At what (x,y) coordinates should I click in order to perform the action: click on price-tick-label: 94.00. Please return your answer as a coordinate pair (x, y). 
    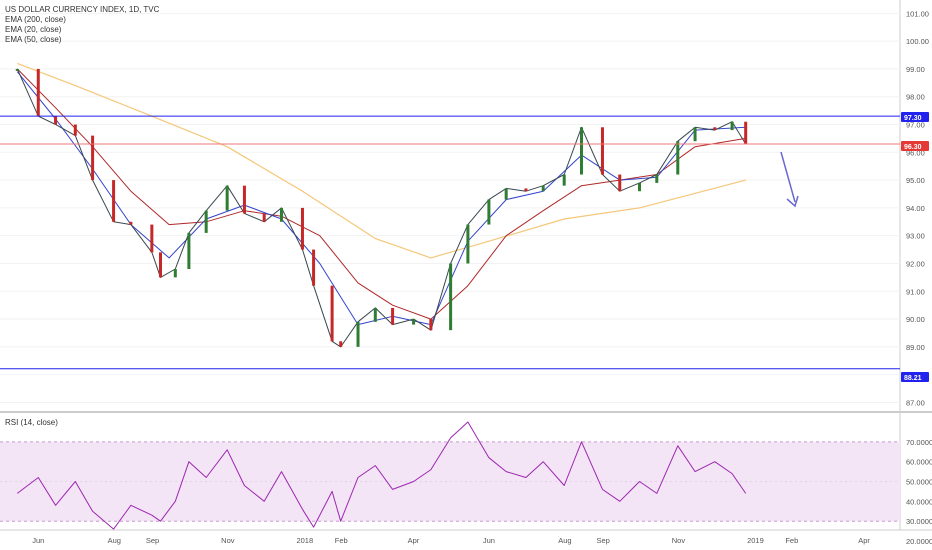
    Looking at the image, I should click on (915, 208).